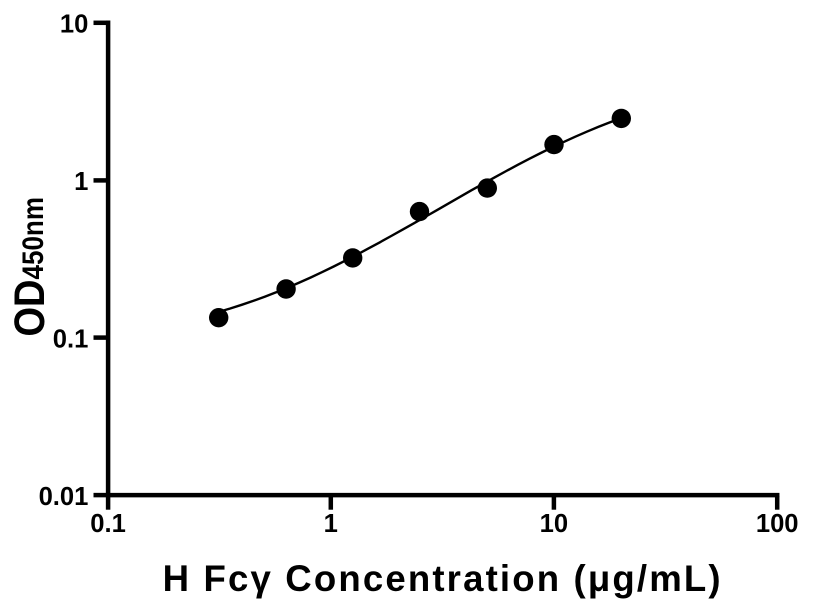  What do you see at coordinates (442, 578) in the screenshot?
I see `svg-text: H Fcγ Concentration (μg/mL)` at bounding box center [442, 578].